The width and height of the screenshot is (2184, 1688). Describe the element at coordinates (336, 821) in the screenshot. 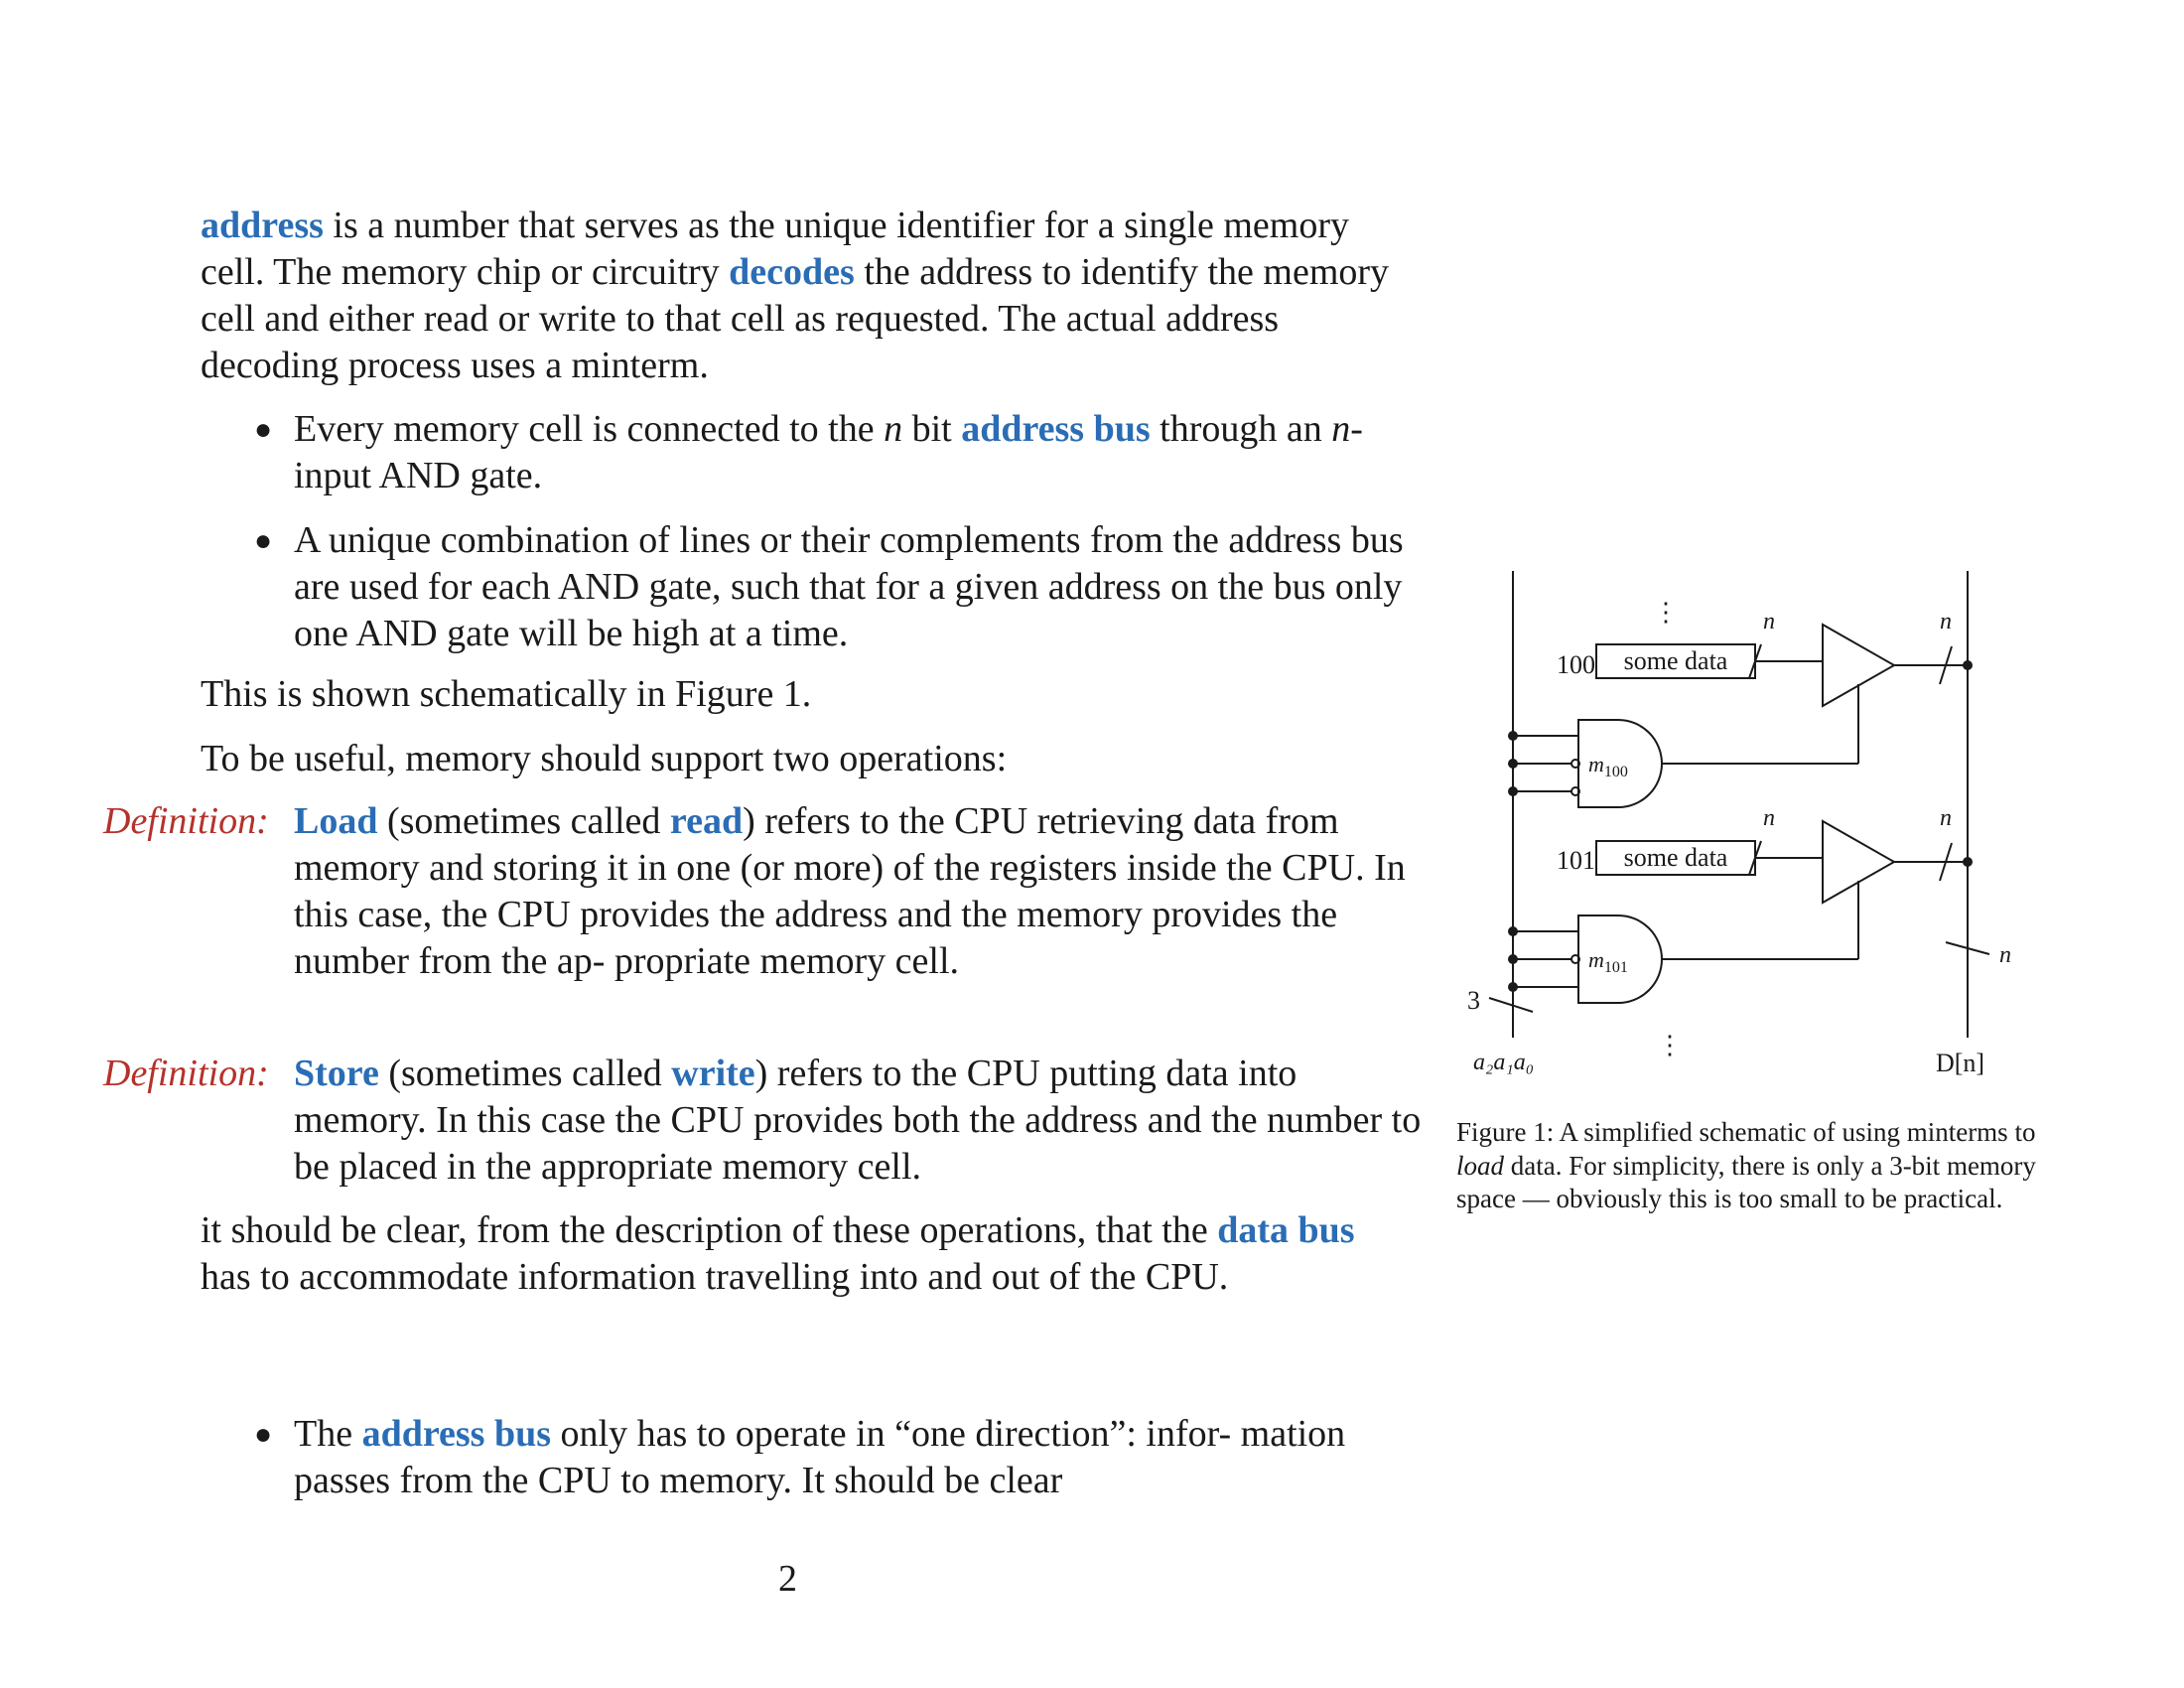

I see `term-load: Load` at that location.